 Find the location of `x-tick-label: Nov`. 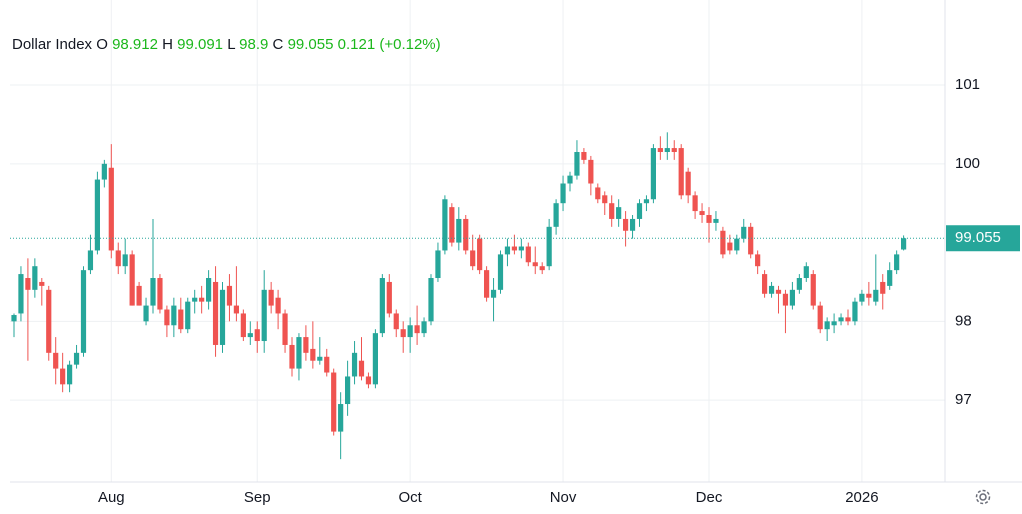

x-tick-label: Nov is located at coordinates (563, 497).